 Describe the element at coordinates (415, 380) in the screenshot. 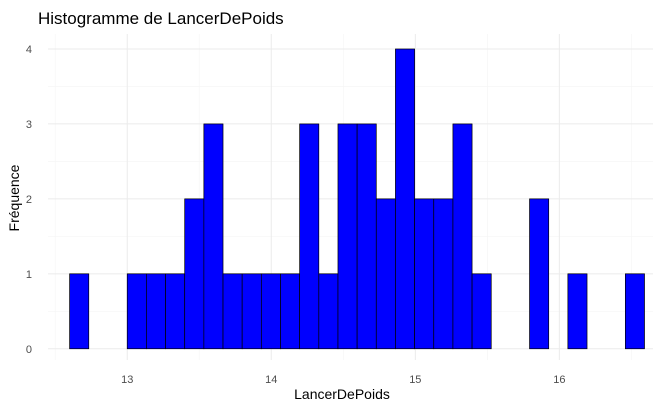

I see `x-tick-label: 15` at that location.